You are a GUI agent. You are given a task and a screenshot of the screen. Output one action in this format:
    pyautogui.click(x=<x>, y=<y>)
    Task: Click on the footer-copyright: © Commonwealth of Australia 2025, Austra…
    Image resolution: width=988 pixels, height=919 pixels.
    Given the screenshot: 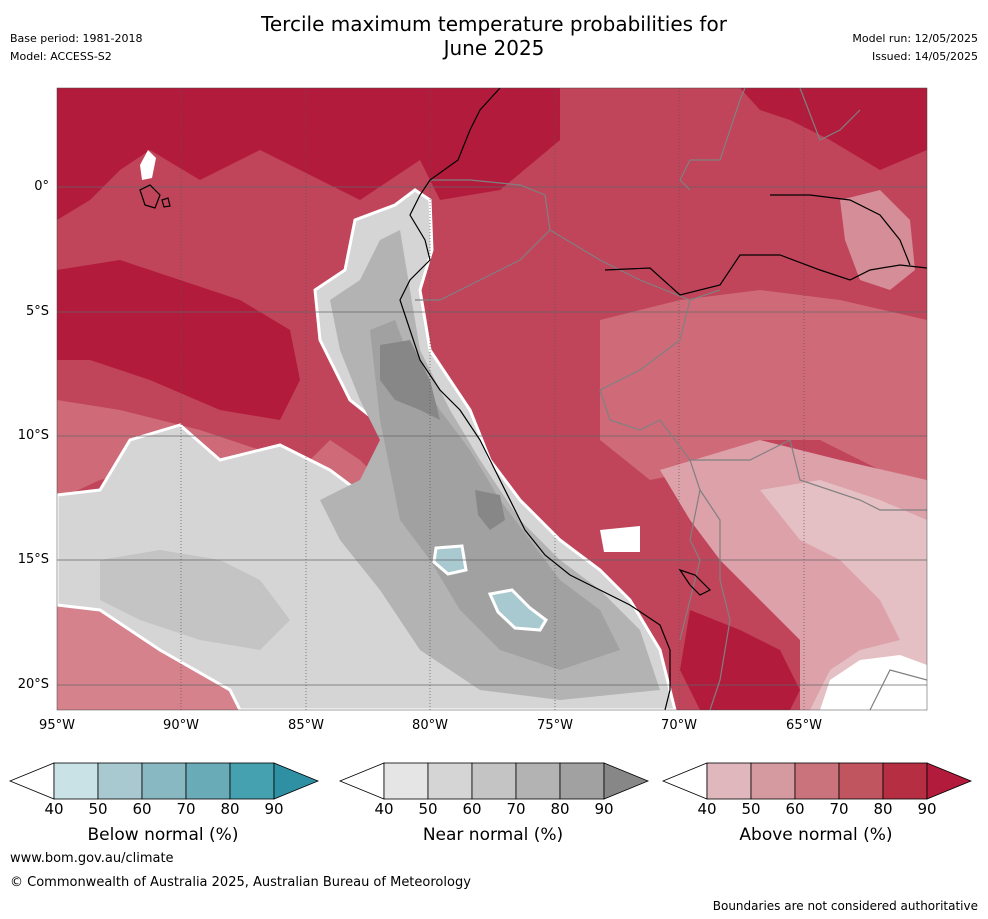 What is the action you would take?
    pyautogui.click(x=240, y=882)
    